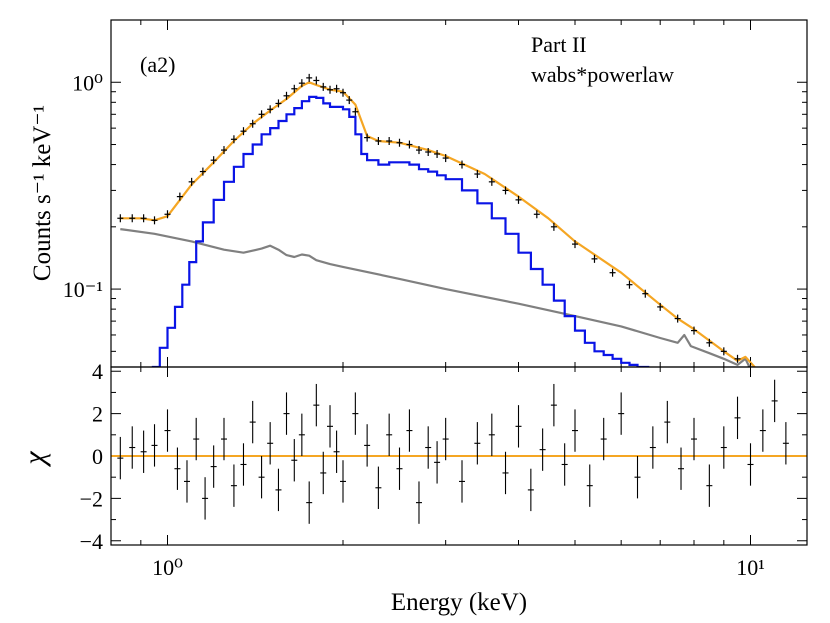 The image size is (830, 623). What do you see at coordinates (83, 289) in the screenshot?
I see `top-y-tick-label-0: 10⁻¹` at bounding box center [83, 289].